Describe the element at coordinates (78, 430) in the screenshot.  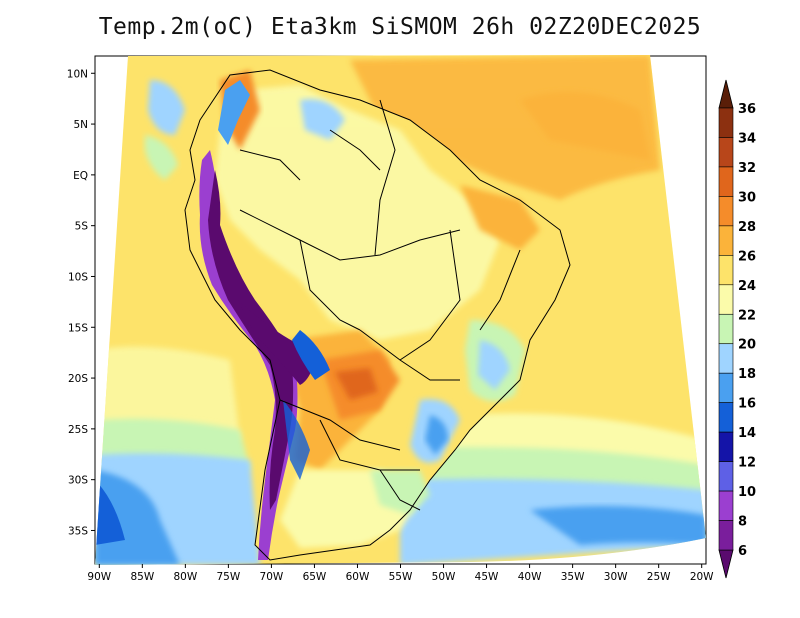
I see `lat-tick-label: 25S` at that location.